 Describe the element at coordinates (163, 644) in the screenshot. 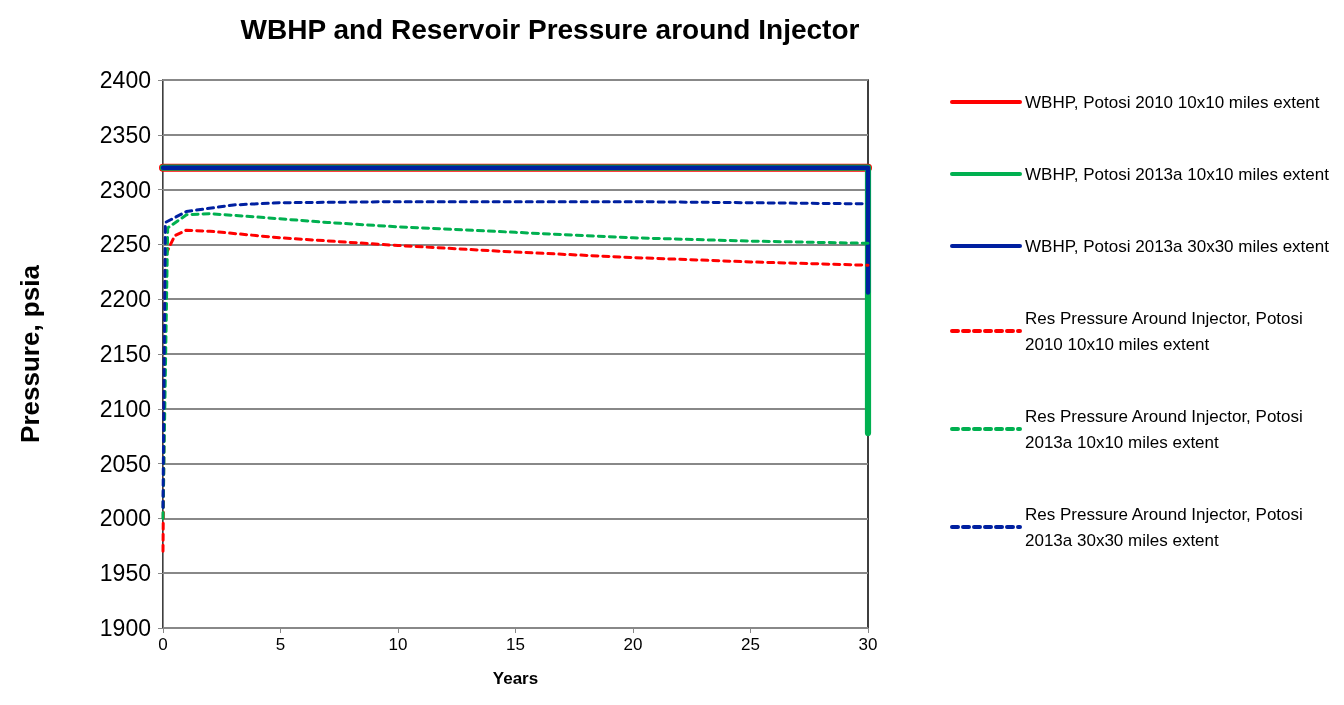

I see `x-tick-label: 0` at that location.